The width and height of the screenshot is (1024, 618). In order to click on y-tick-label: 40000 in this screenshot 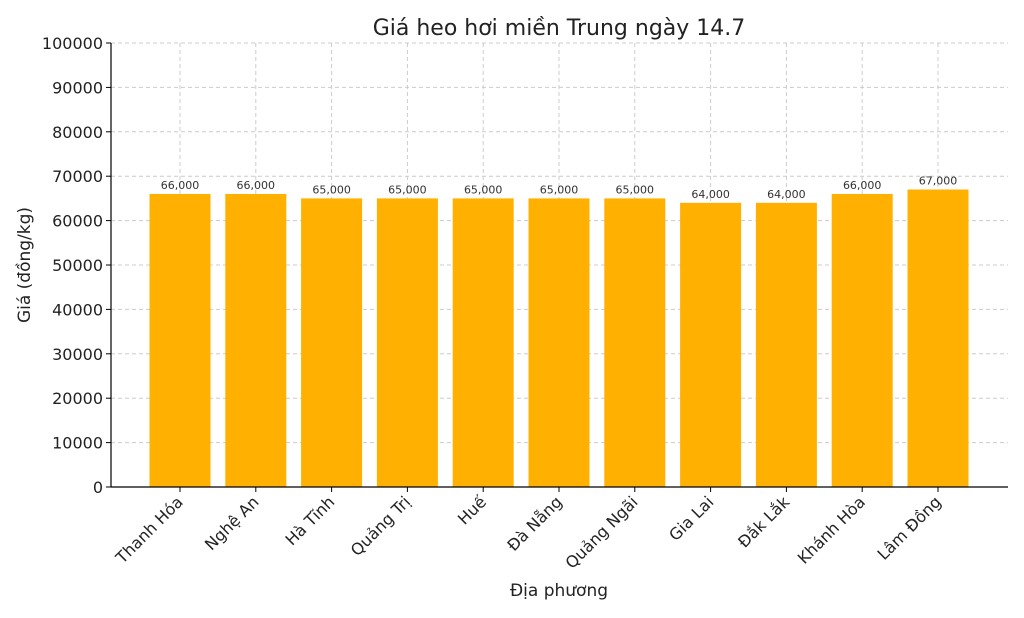, I will do `click(77, 309)`.